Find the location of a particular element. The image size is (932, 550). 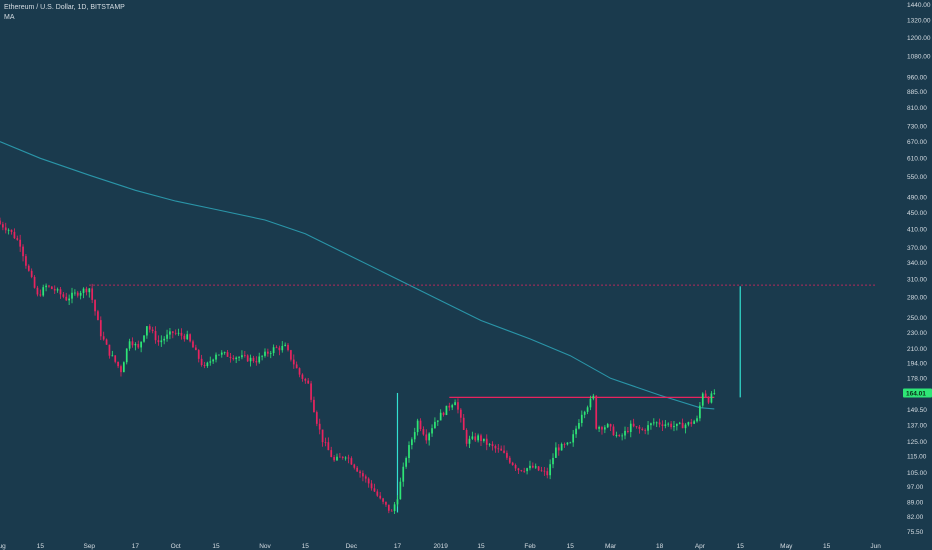

symbol-title: Ethereum / U.S. Dollar, 1D, BITSTAMP is located at coordinates (64, 7).